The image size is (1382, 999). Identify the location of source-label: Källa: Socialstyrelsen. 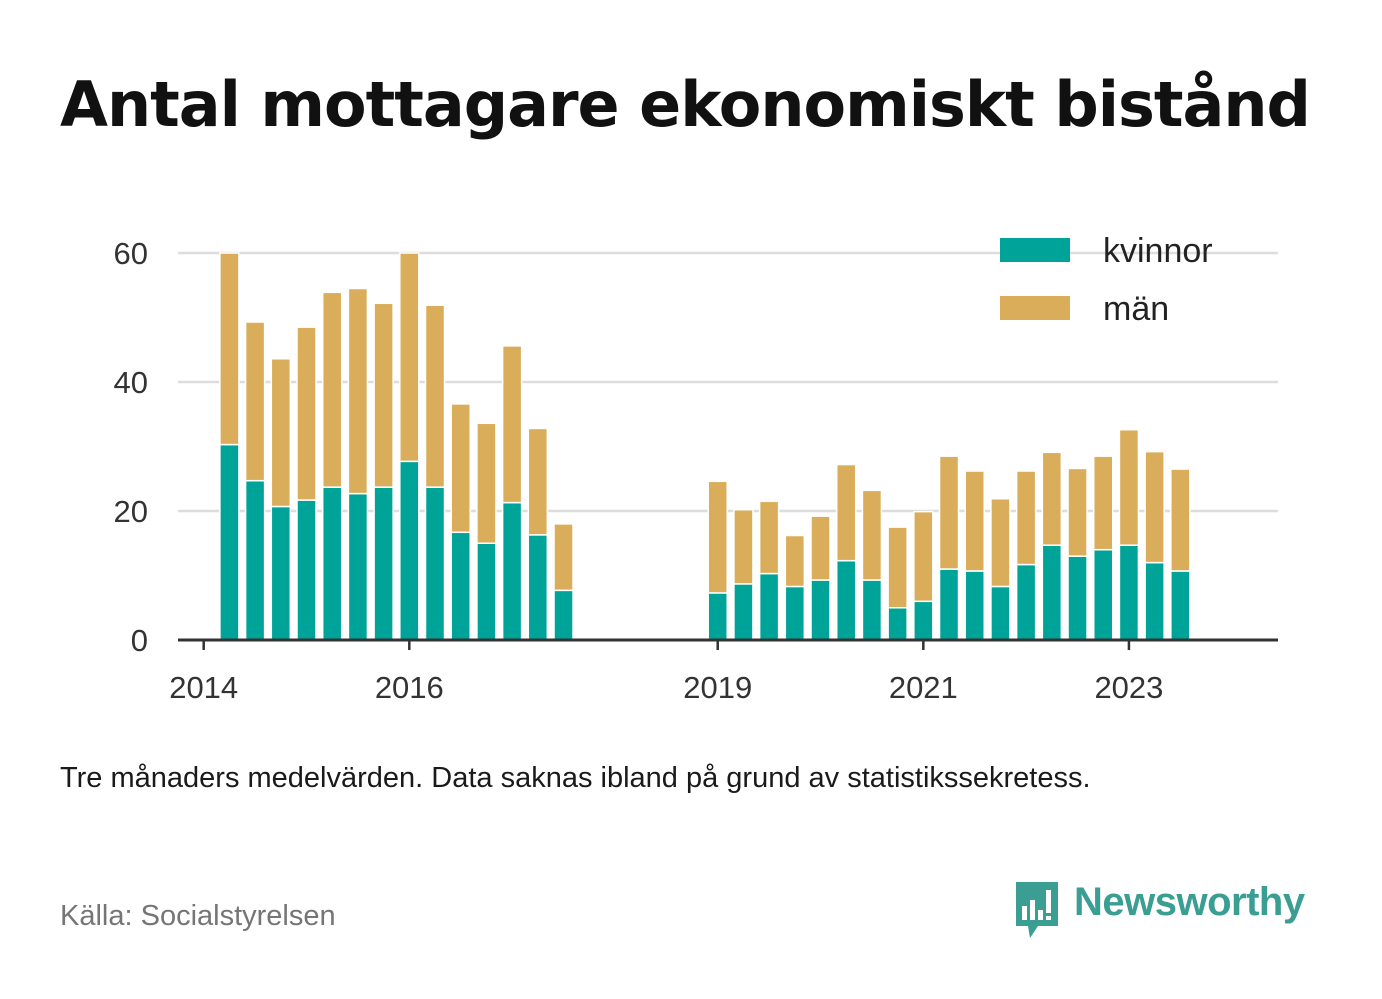
(198, 916).